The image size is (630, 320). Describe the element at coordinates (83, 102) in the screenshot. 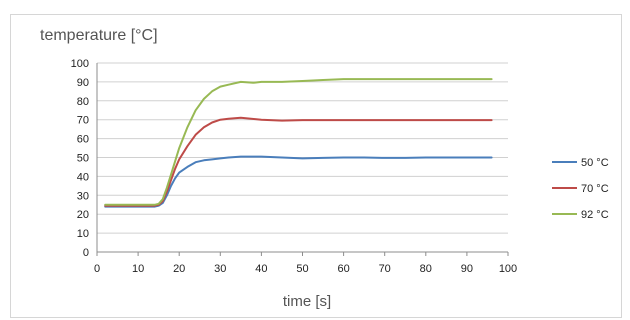

I see `y-tick-label: 80` at that location.